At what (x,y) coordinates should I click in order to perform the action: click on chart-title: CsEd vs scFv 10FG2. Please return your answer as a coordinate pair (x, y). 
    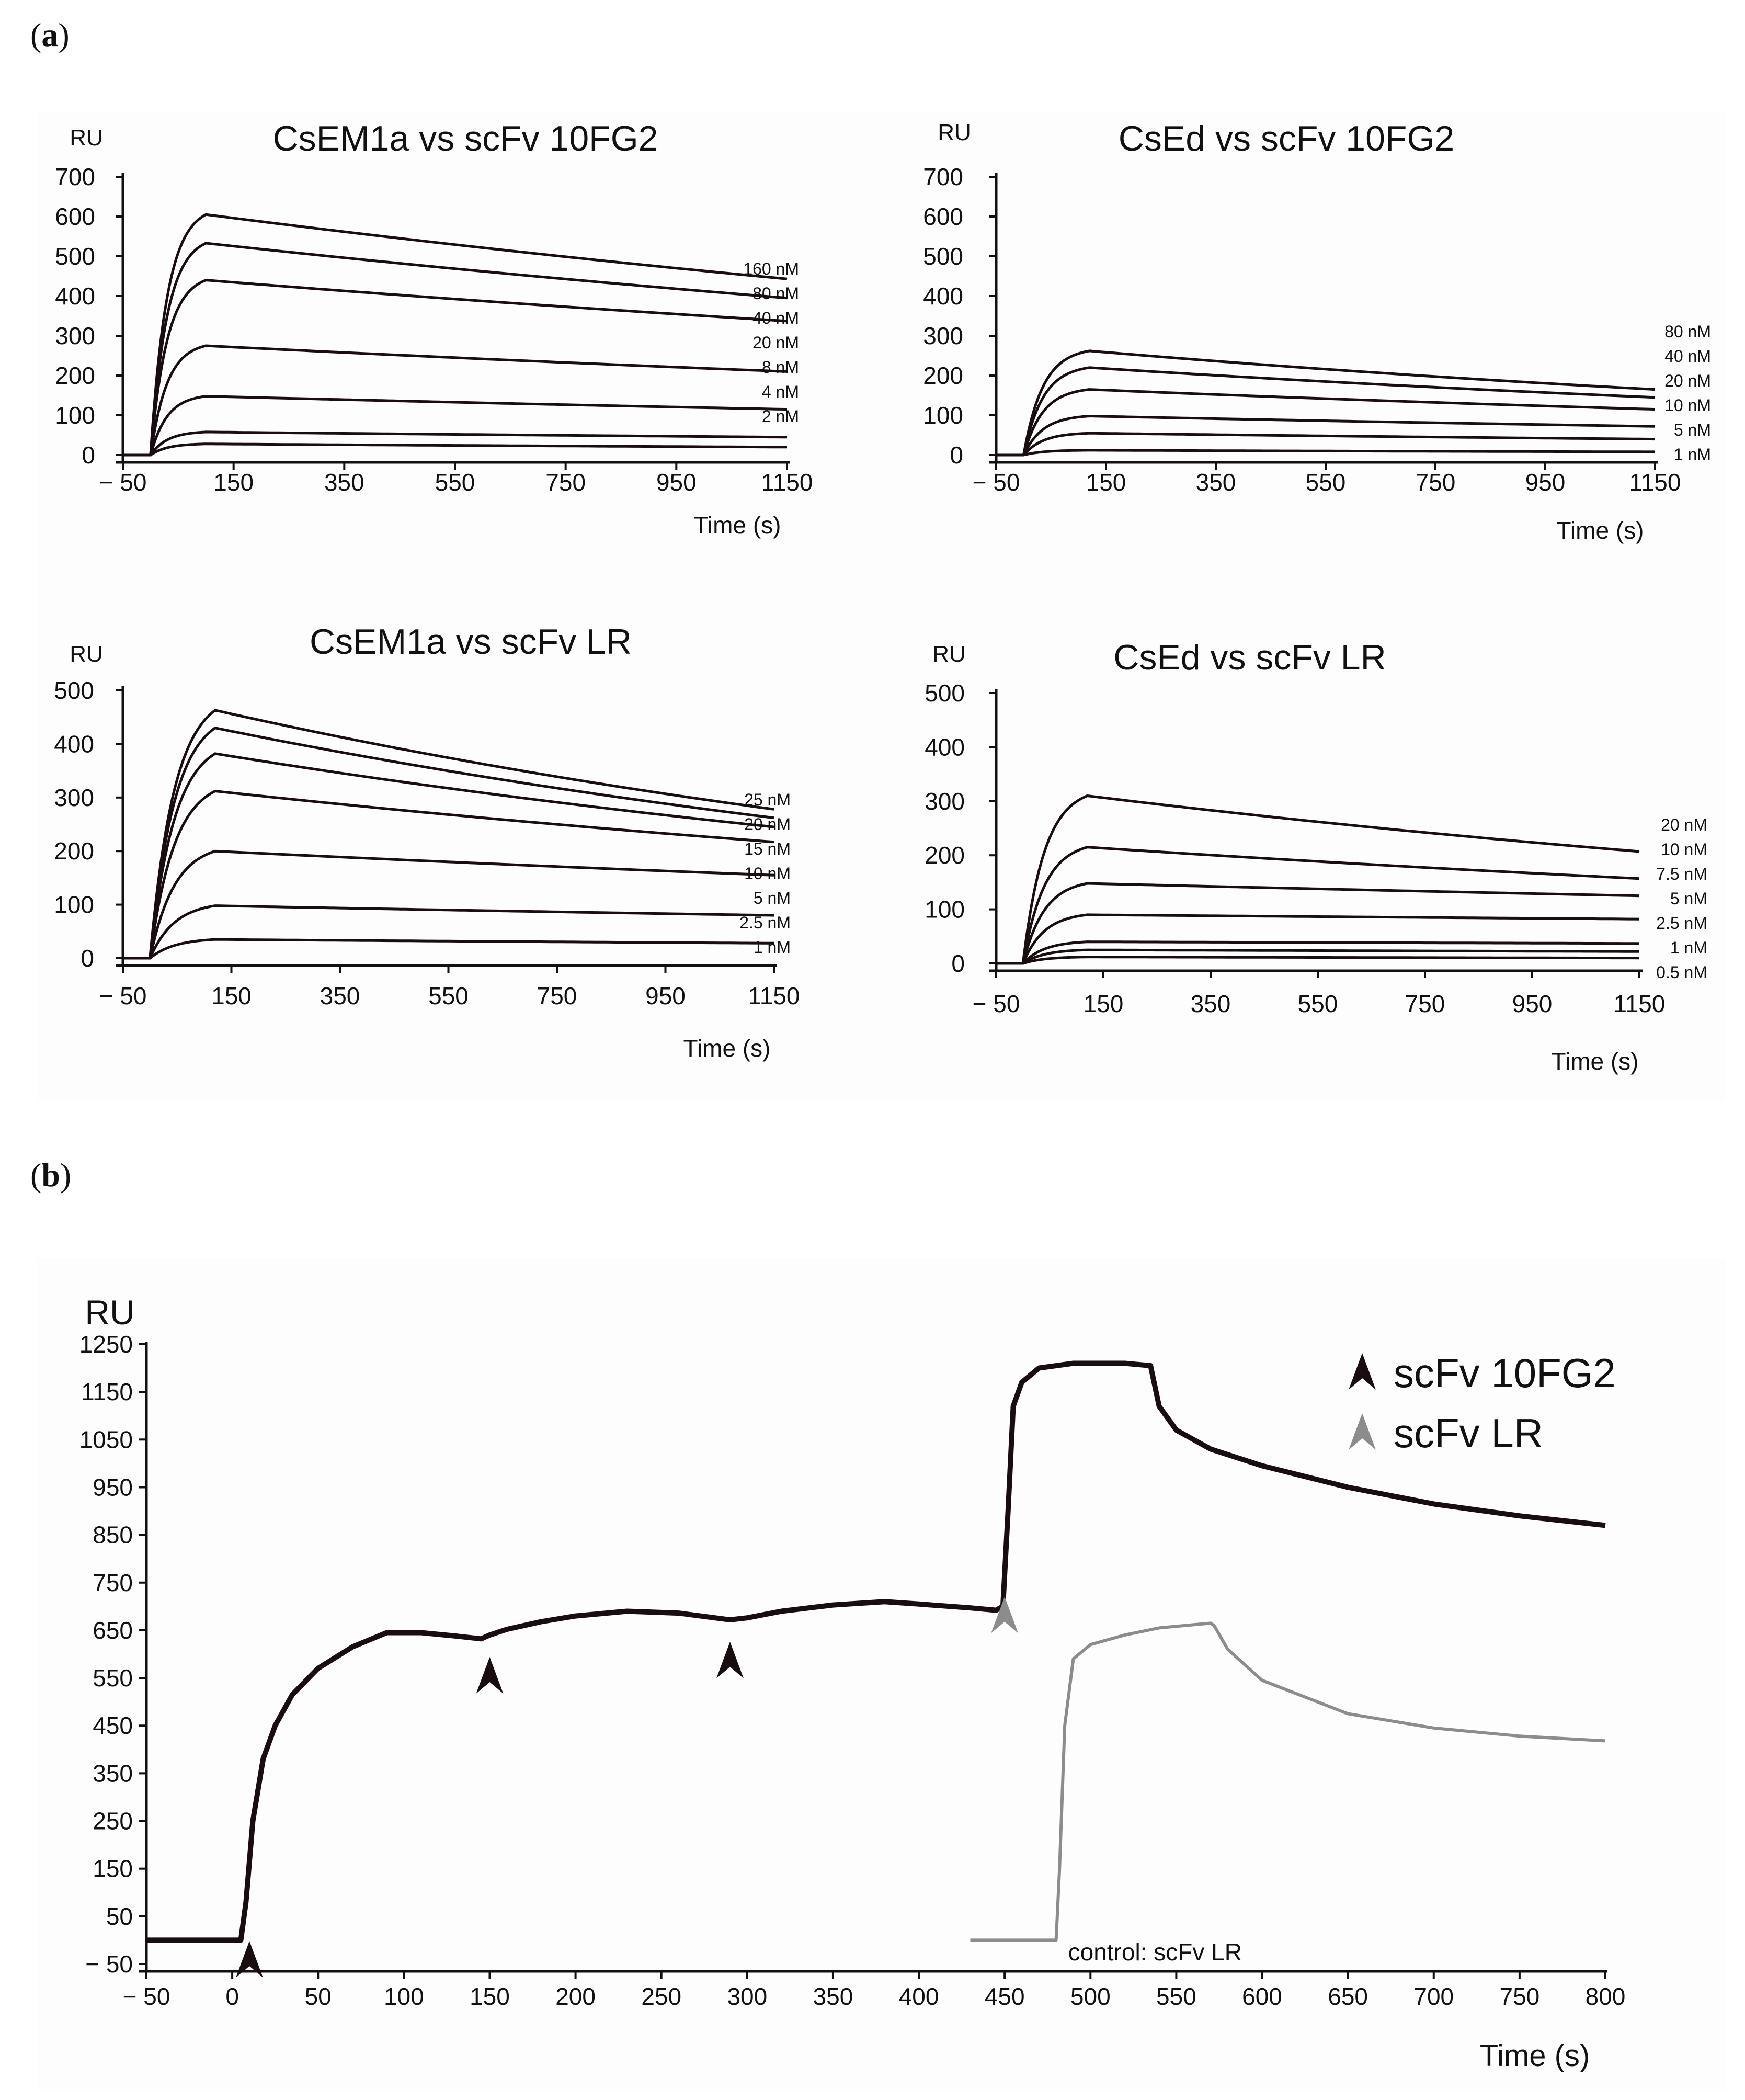
    Looking at the image, I should click on (1286, 138).